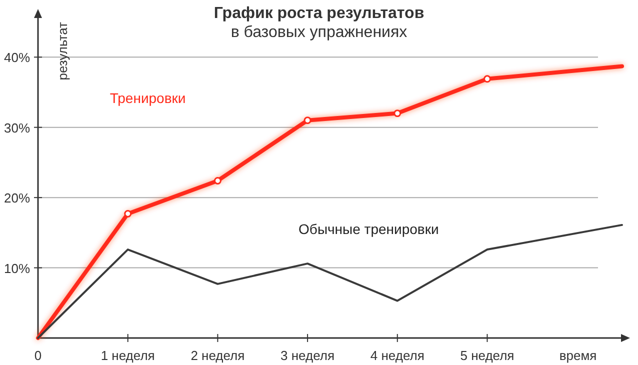 This screenshot has height=365, width=638. What do you see at coordinates (148, 98) in the screenshot?
I see `text: Тренировки` at bounding box center [148, 98].